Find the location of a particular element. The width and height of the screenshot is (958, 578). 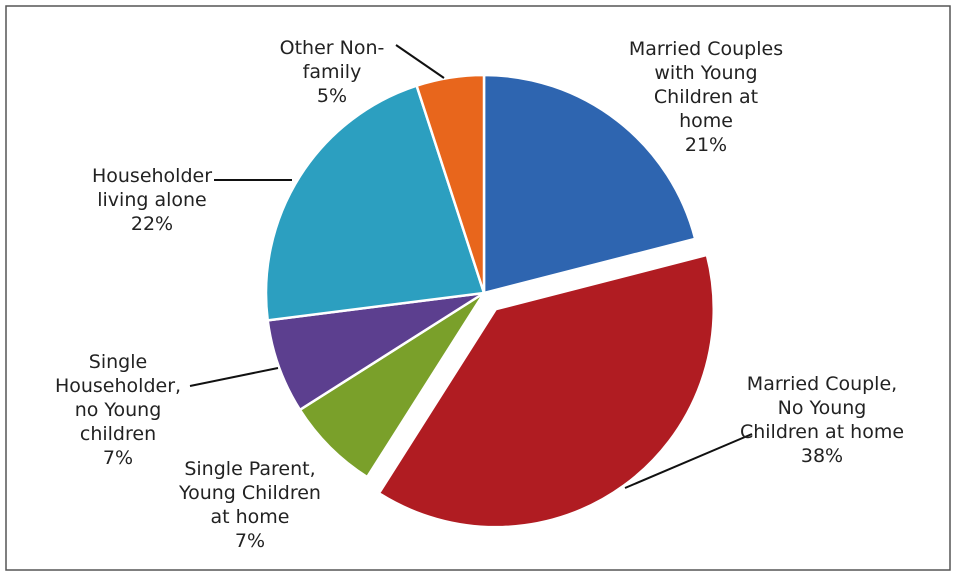

value-label: 5% is located at coordinates (332, 96).